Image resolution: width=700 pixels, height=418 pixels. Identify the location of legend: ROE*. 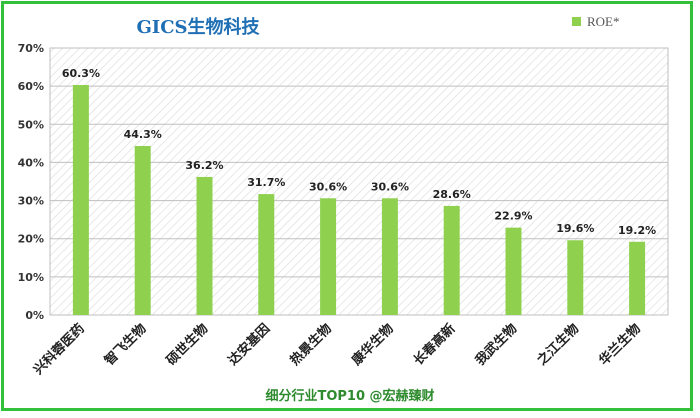
(596, 21).